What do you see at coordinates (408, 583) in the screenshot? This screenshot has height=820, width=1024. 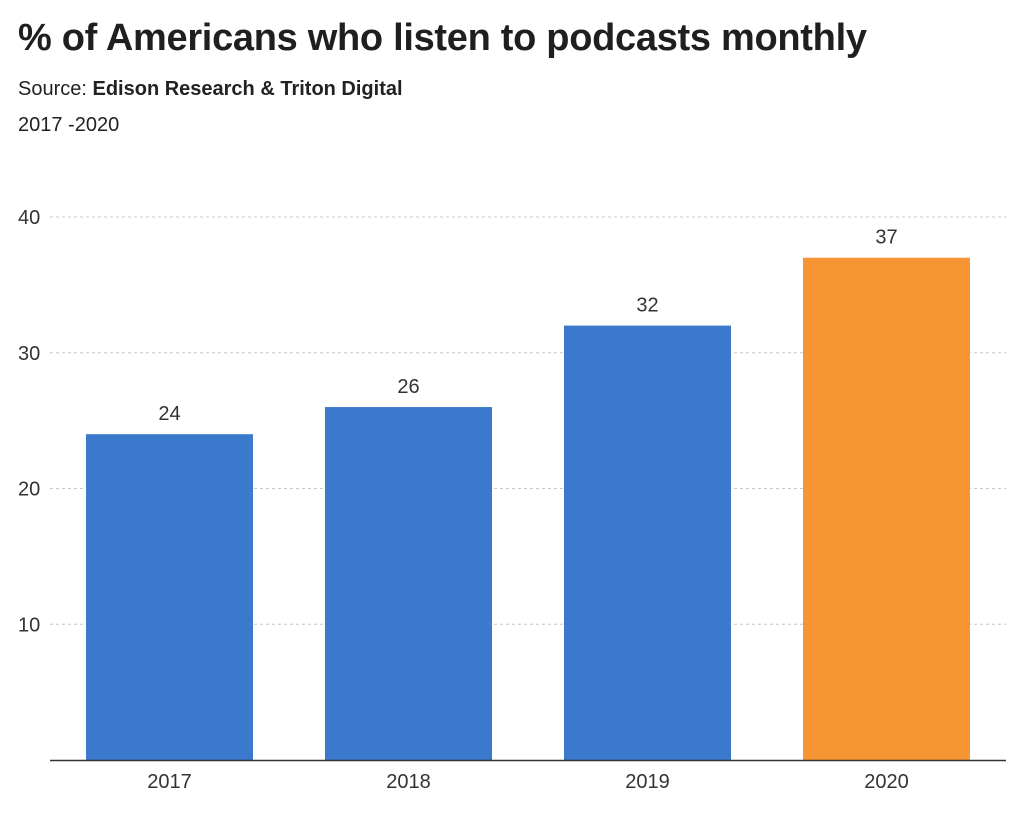 I see `bar-2018` at bounding box center [408, 583].